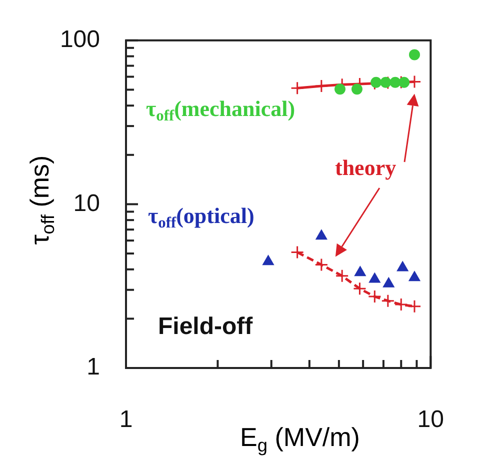 This screenshot has height=466, width=482. Describe the element at coordinates (300, 439) in the screenshot. I see `x-axis-title: E$_{g}$ (MV/m)` at that location.